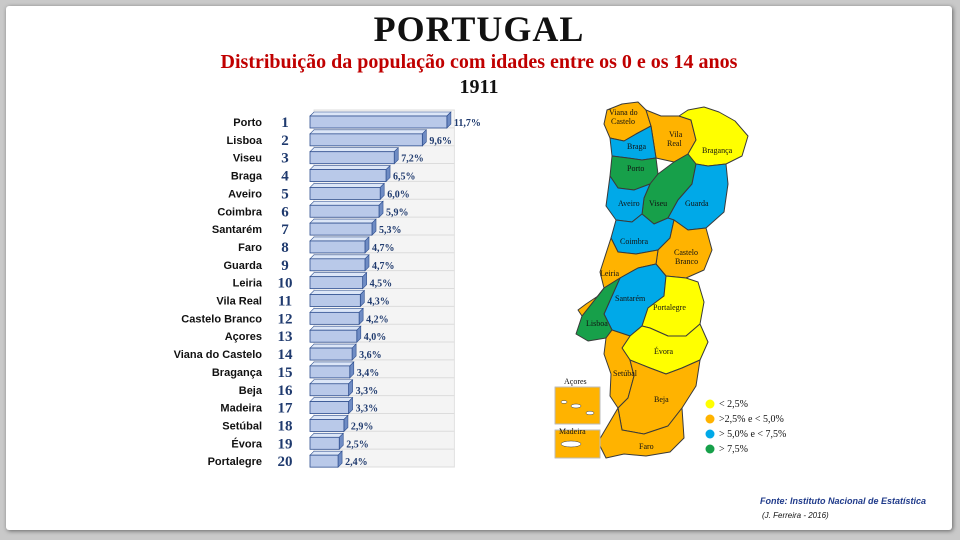  Describe the element at coordinates (637, 146) in the screenshot. I see `map-label-braga: Braga` at that location.